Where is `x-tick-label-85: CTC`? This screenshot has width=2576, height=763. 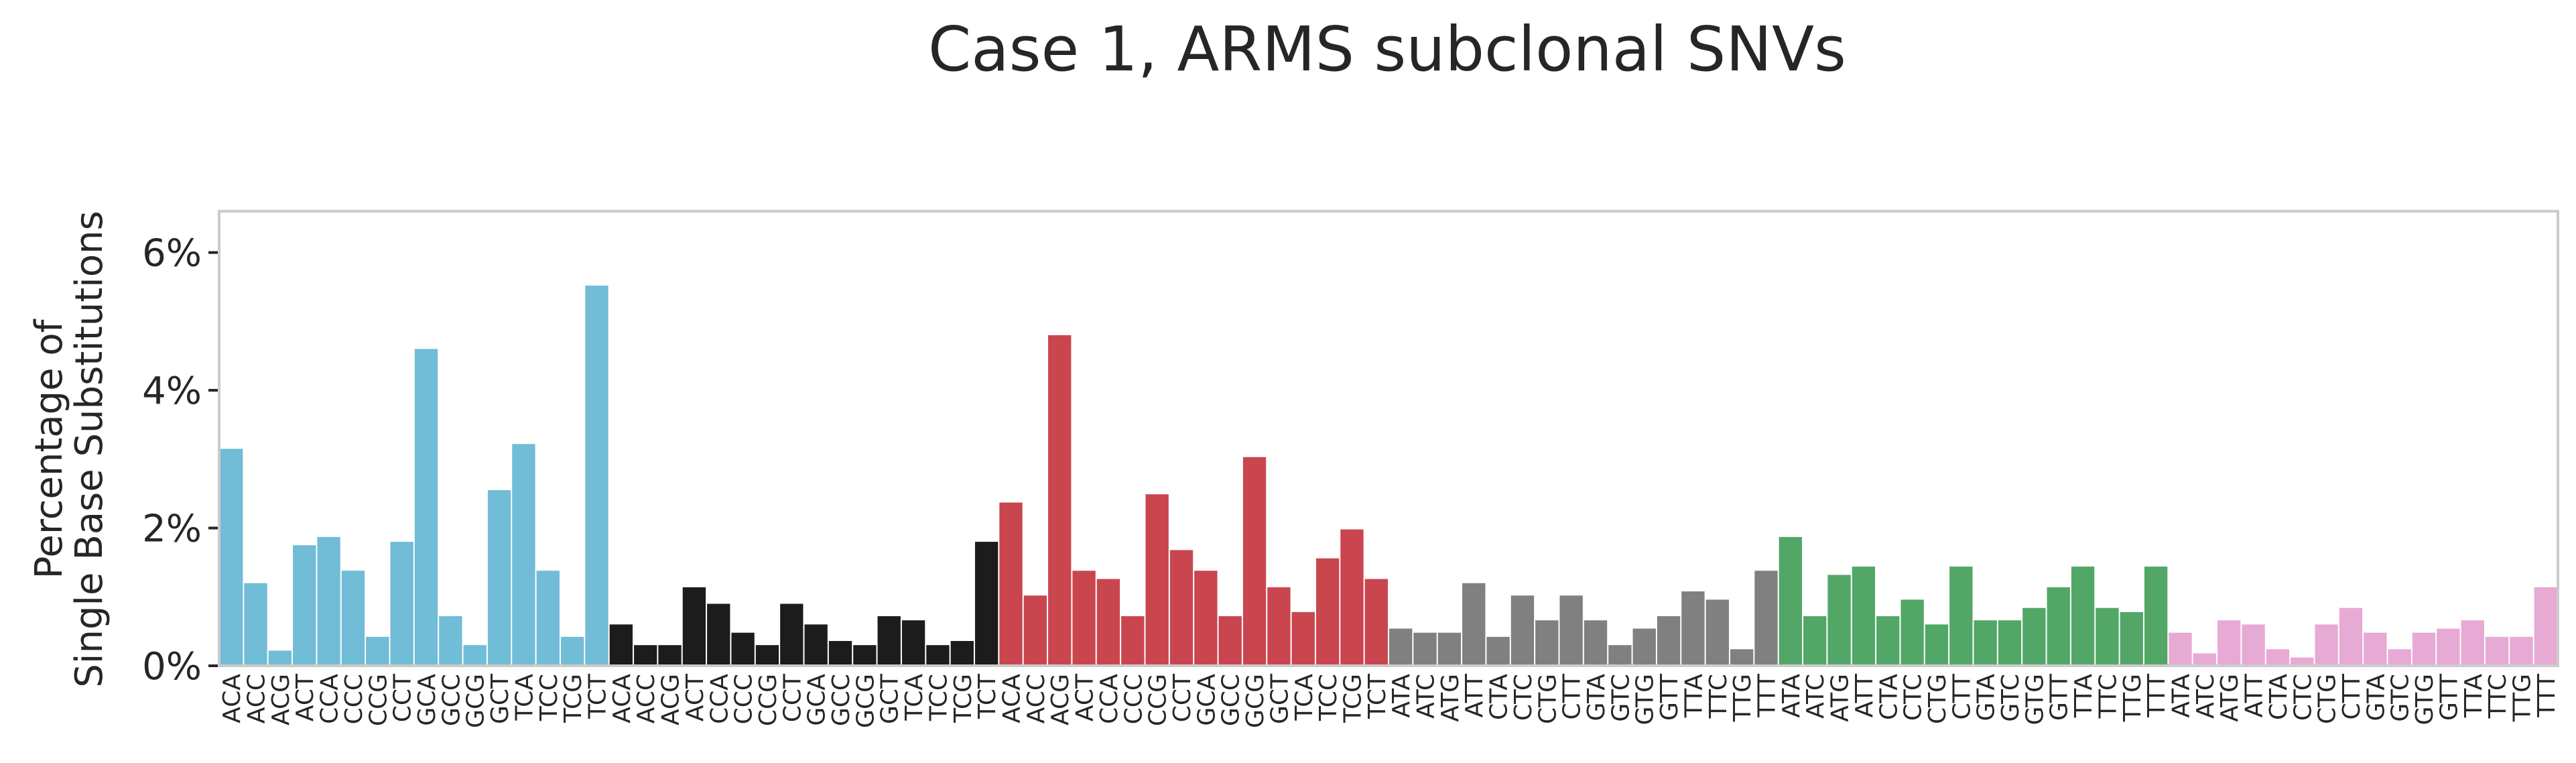
x-tick-label-85: CTC is located at coordinates (2303, 697).